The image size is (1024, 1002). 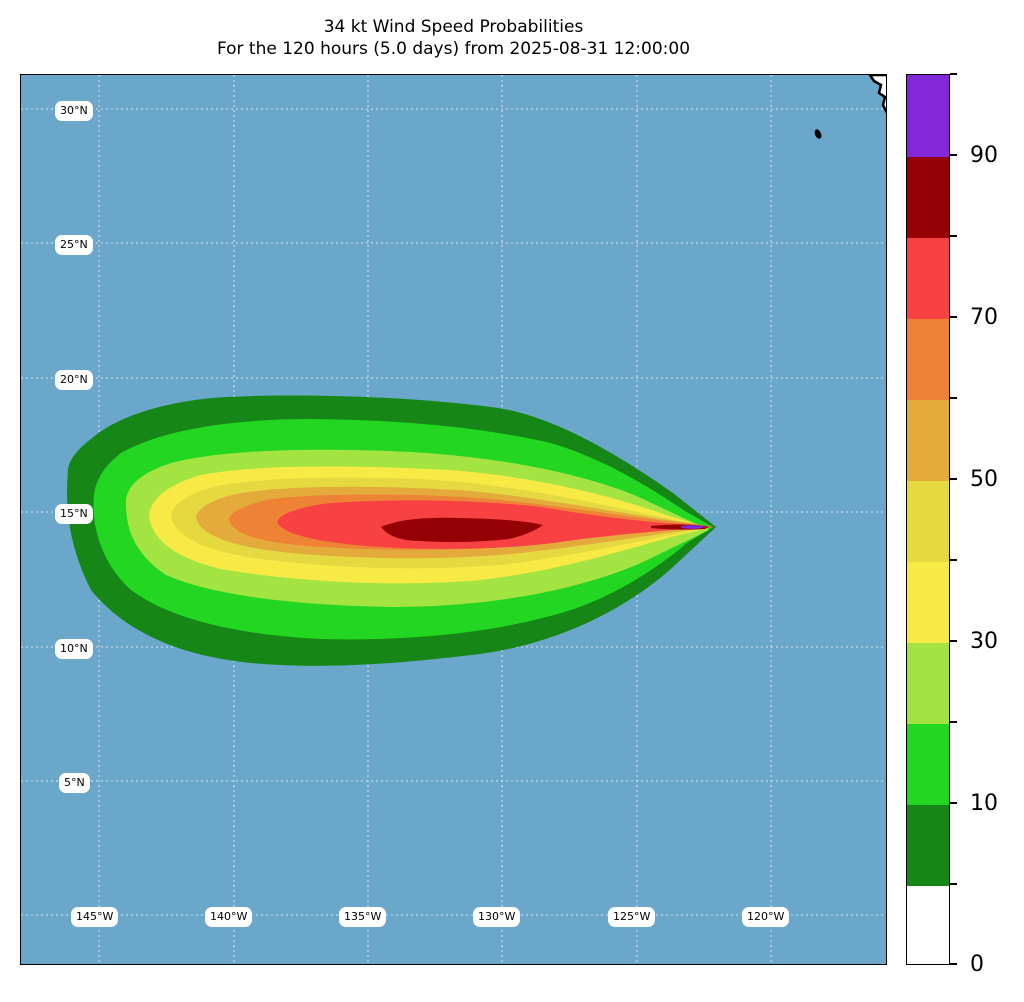 What do you see at coordinates (74, 111) in the screenshot?
I see `lat-label-30n: 30°N` at bounding box center [74, 111].